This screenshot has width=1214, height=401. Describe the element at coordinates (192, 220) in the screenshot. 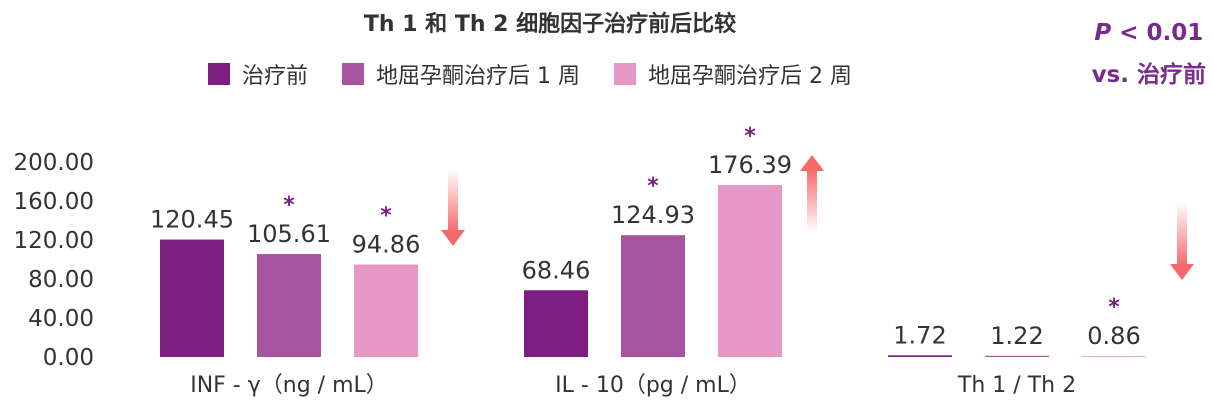

I see `data-label: 120.45` at that location.